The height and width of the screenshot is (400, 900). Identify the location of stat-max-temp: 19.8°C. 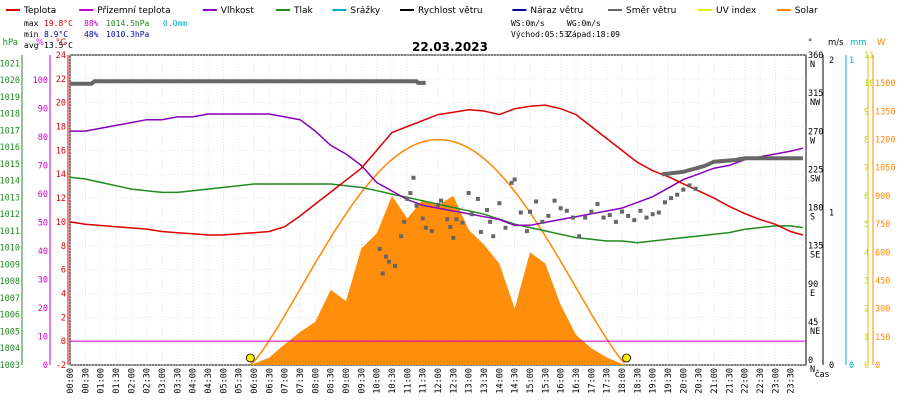
(58, 23).